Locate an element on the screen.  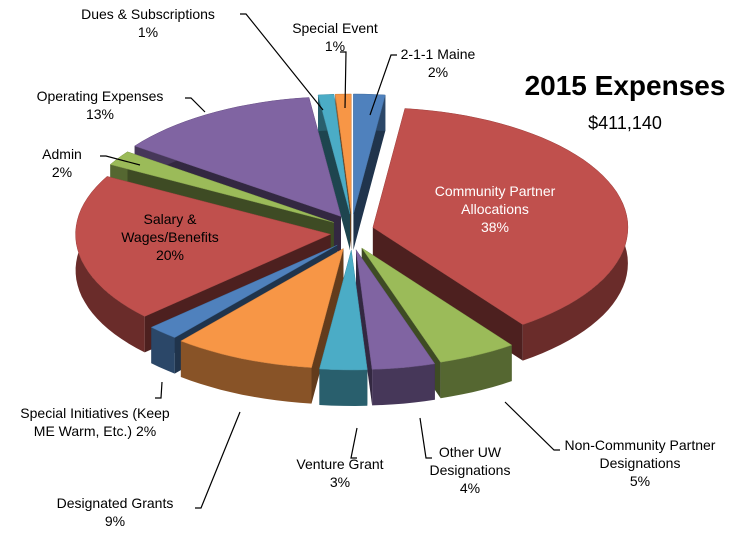
category-label: Designated Grants is located at coordinates (115, 503).